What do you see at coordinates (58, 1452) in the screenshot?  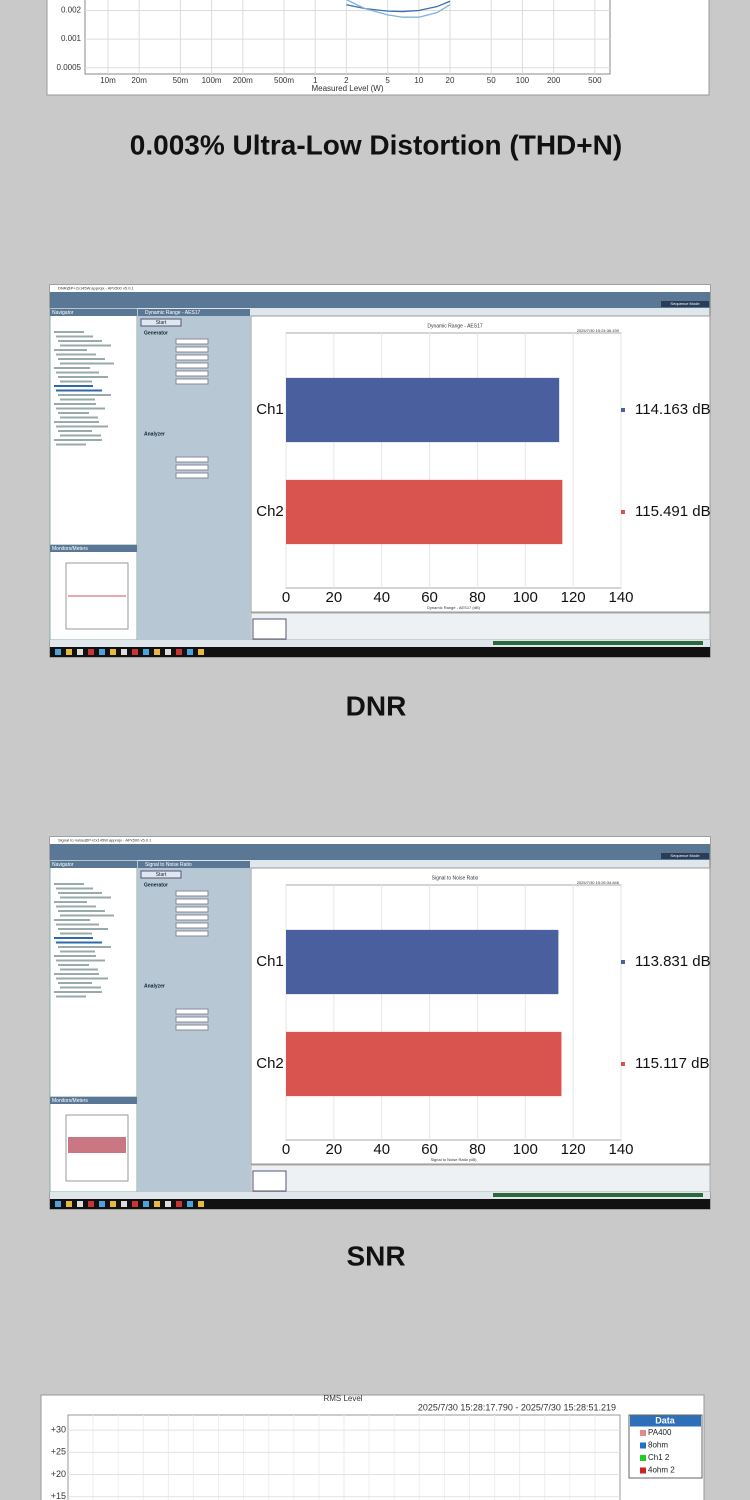 I see `y-tick-label: +25` at bounding box center [58, 1452].